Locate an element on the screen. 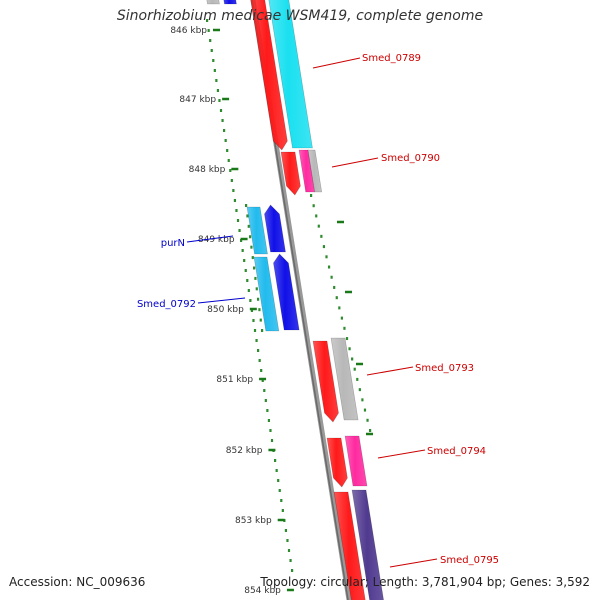 This screenshot has height=600, width=600. tick-label: 850 kbp is located at coordinates (225, 310).